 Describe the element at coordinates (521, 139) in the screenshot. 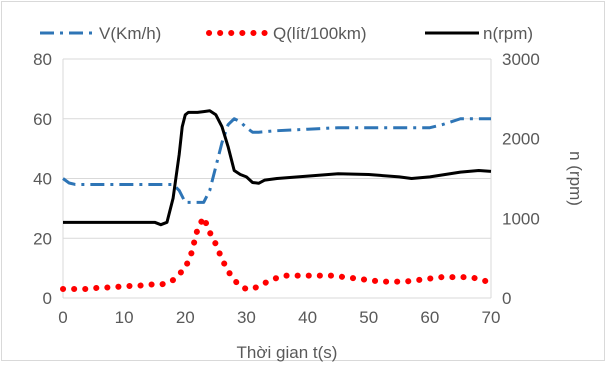

I see `right-y-tick-label: 2000` at that location.